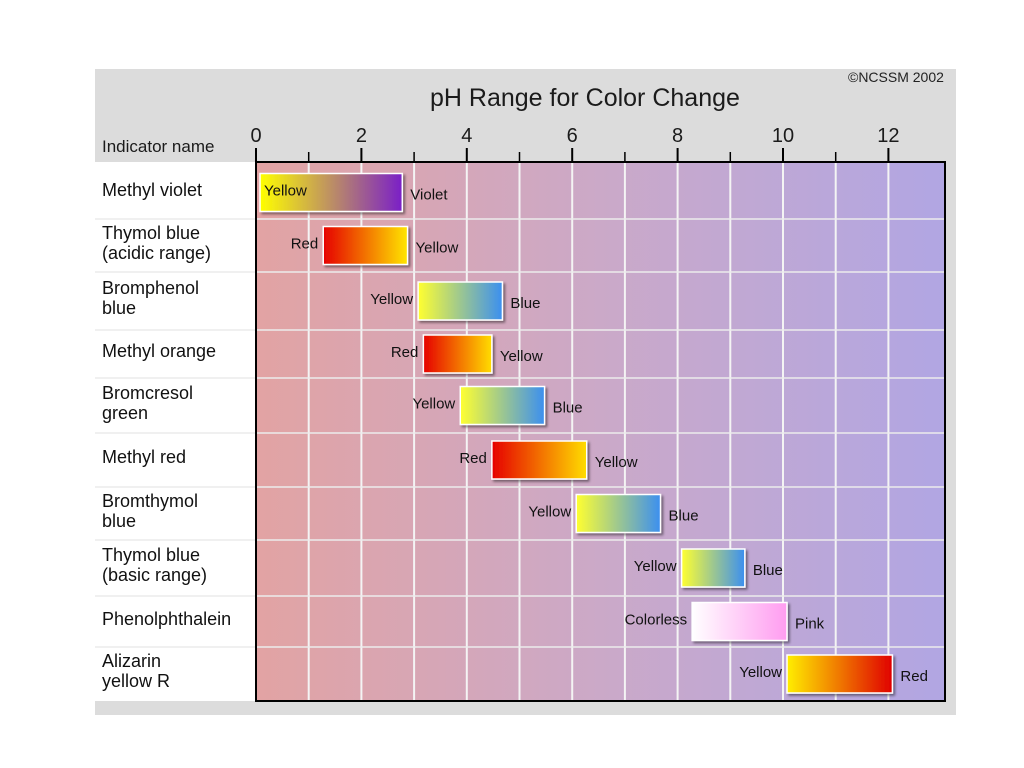 The image size is (1024, 768). I want to click on indicator-name: Methyl orange, so click(159, 351).